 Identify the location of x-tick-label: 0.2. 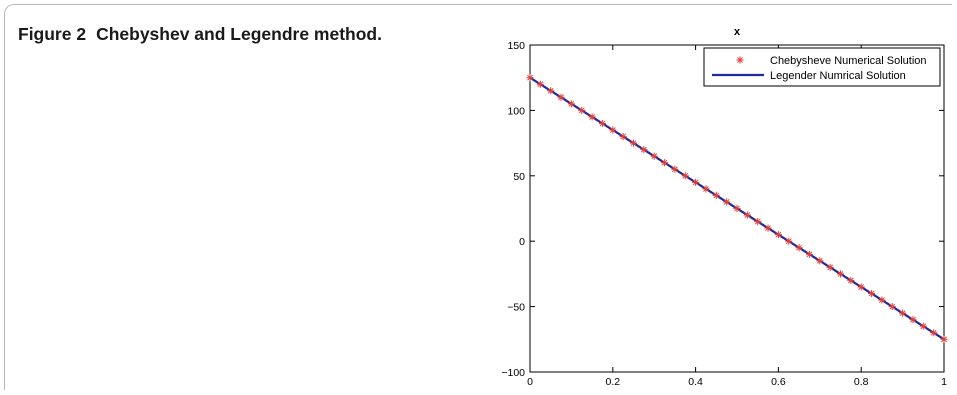
(612, 382).